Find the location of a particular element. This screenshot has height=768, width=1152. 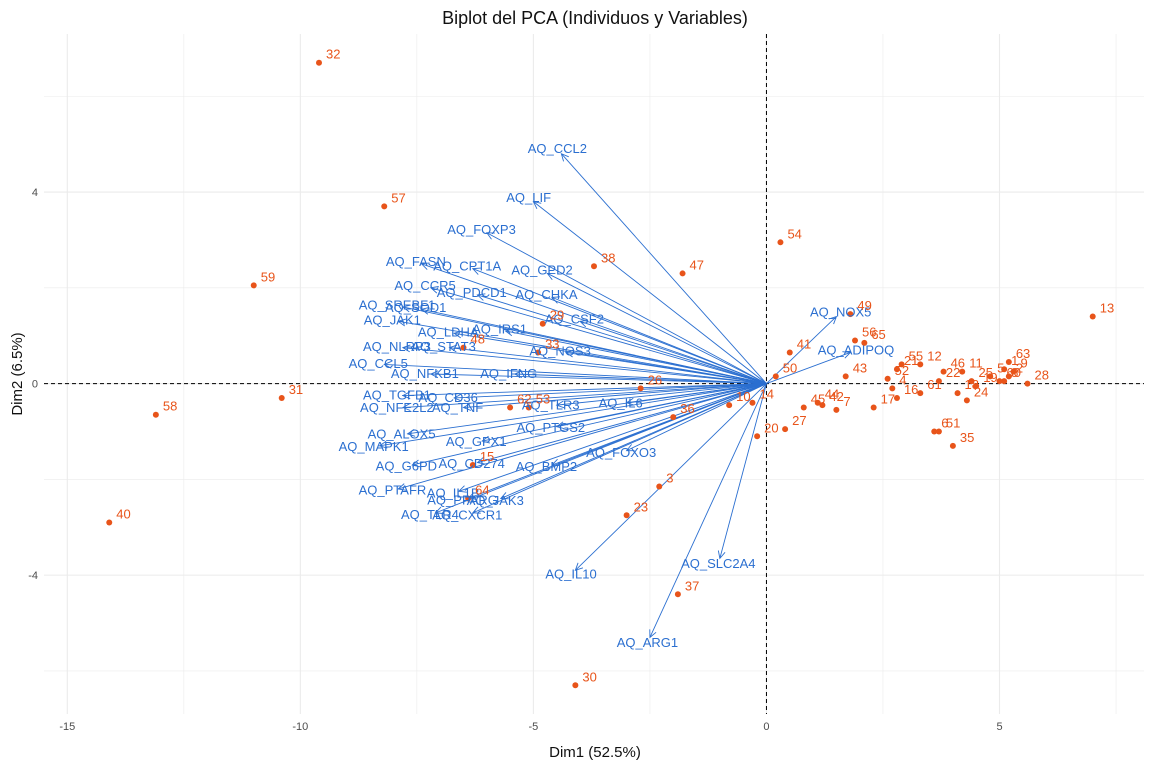

variable-label: AQ_CCL5 is located at coordinates (378, 363).